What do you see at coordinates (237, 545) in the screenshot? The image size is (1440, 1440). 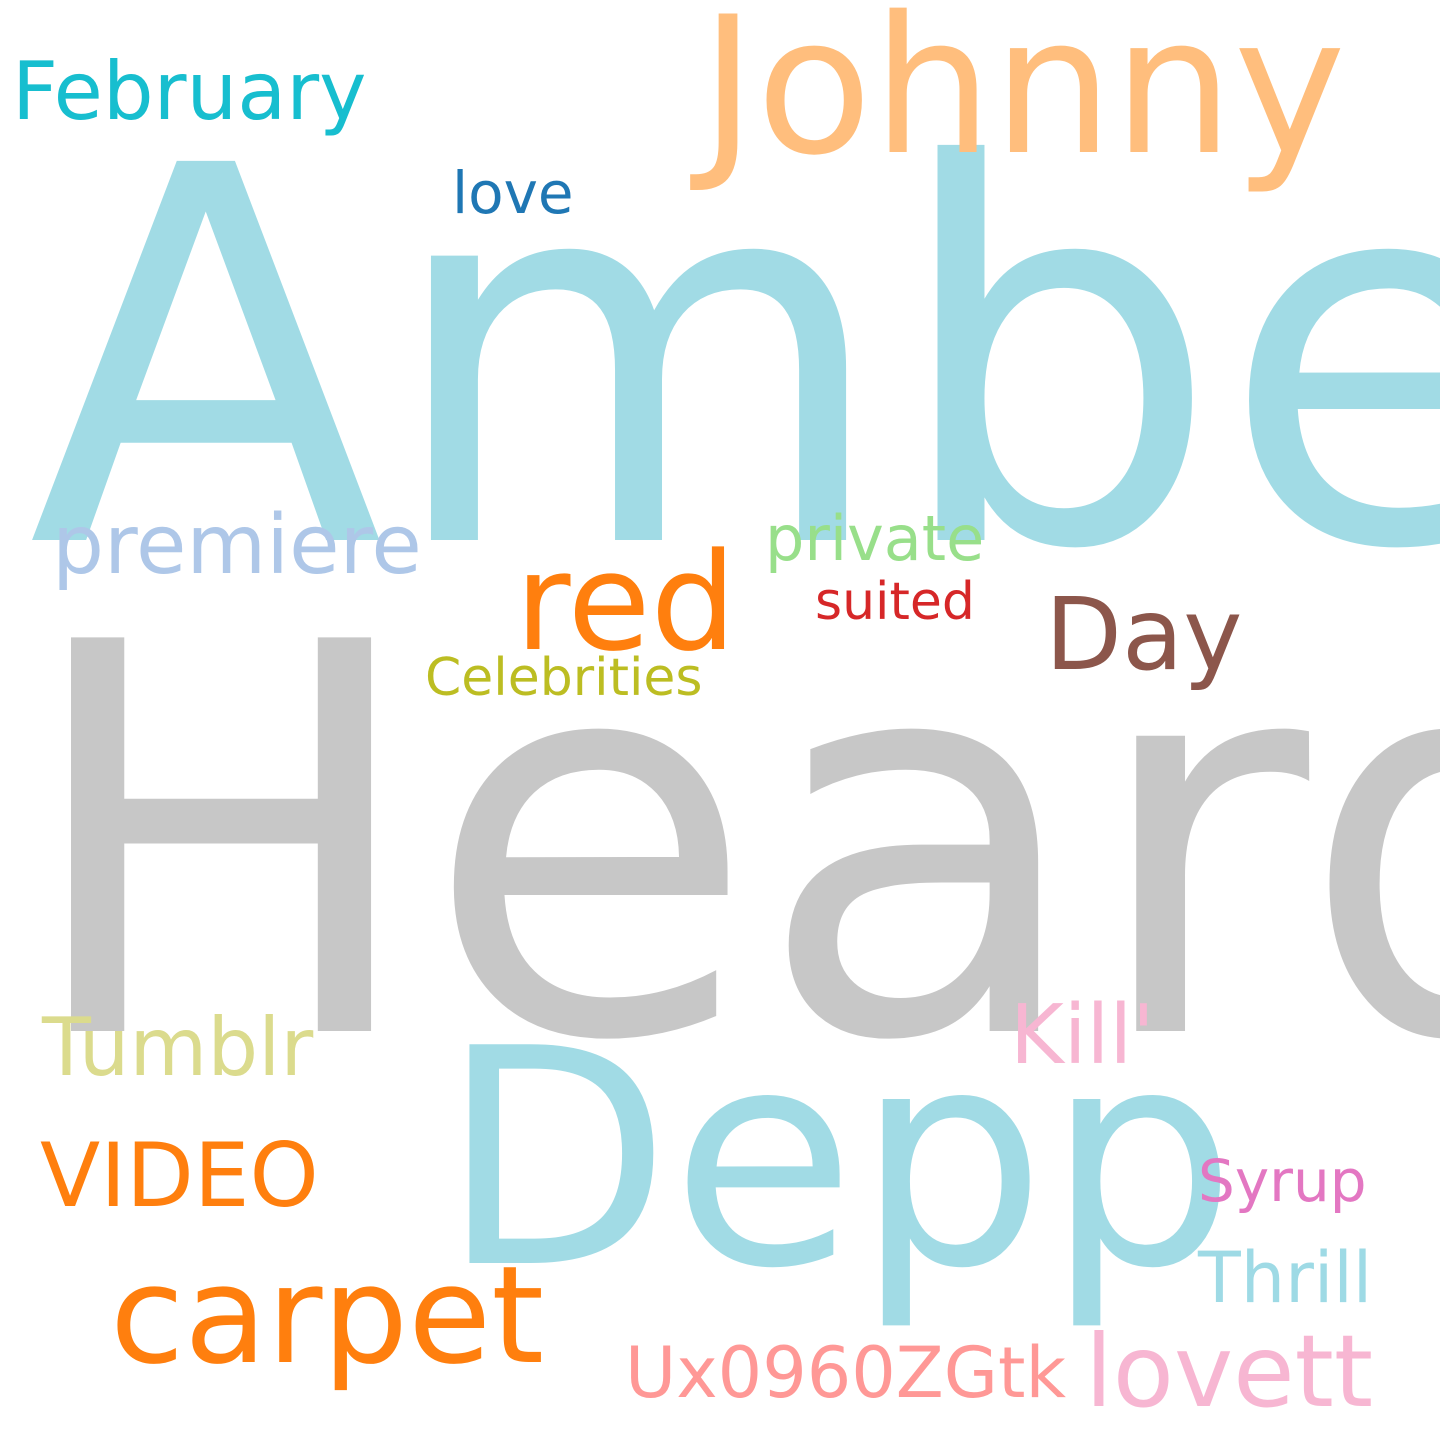 I see `word-premiere: premiere` at bounding box center [237, 545].